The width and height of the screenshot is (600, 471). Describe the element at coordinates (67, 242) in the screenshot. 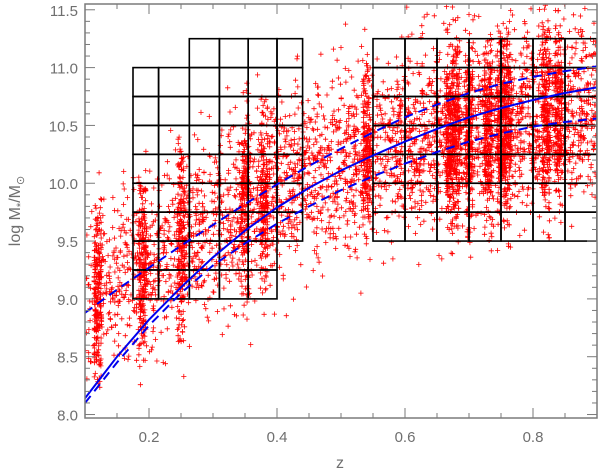

I see `y-tick-label: 9.5` at that location.